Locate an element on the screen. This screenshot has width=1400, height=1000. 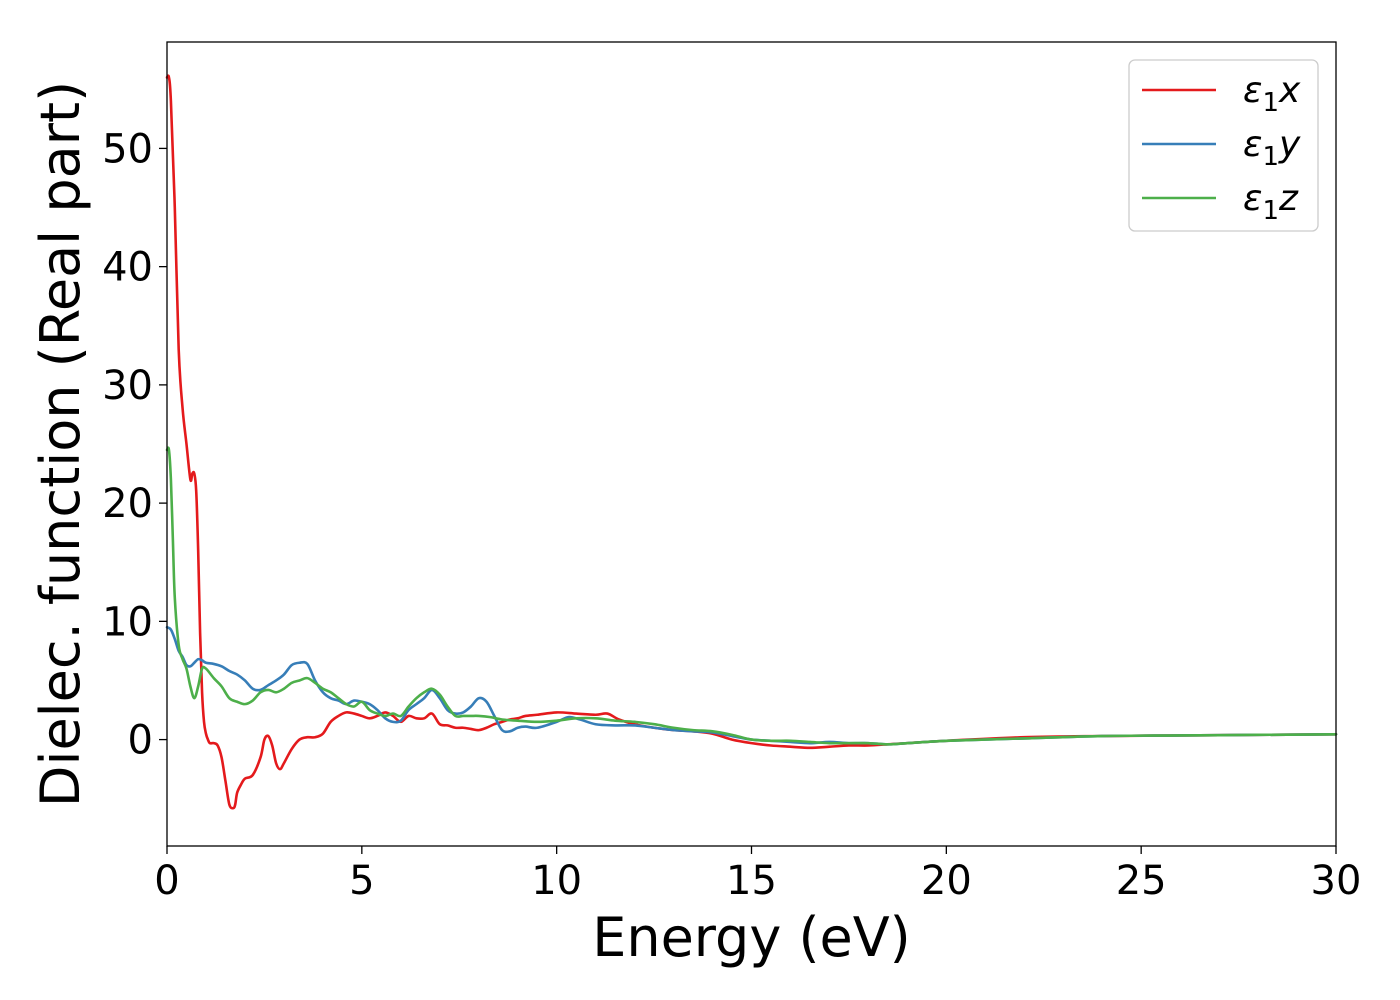
y-tick-label: 20 is located at coordinates (127, 504).